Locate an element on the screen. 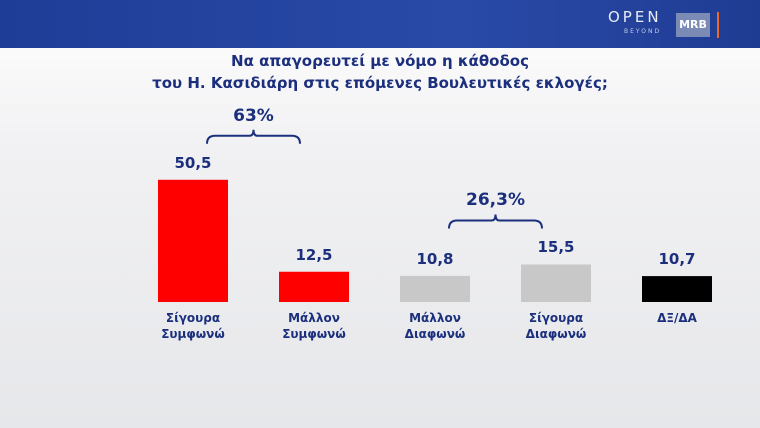 This screenshot has width=760, height=428. chart-title: Να απαγορευτεί με νόμο η κάθοδος is located at coordinates (380, 61).